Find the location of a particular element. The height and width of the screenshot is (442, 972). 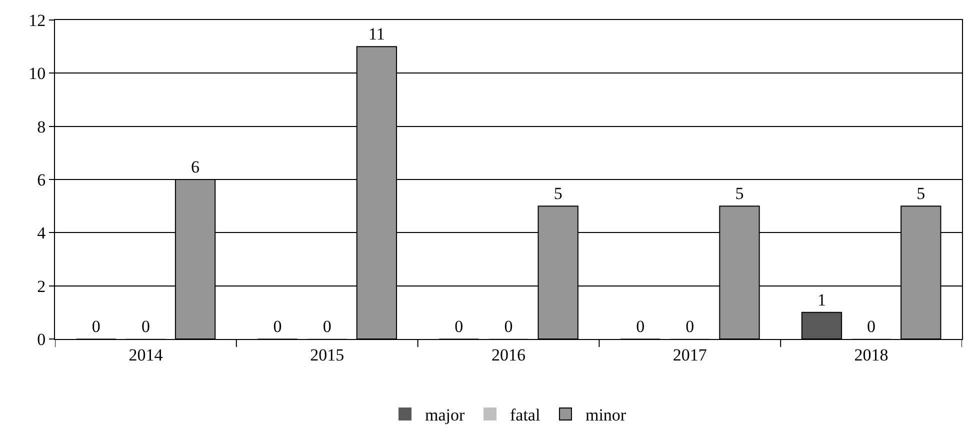

x-tick-label: 2017 is located at coordinates (690, 354).